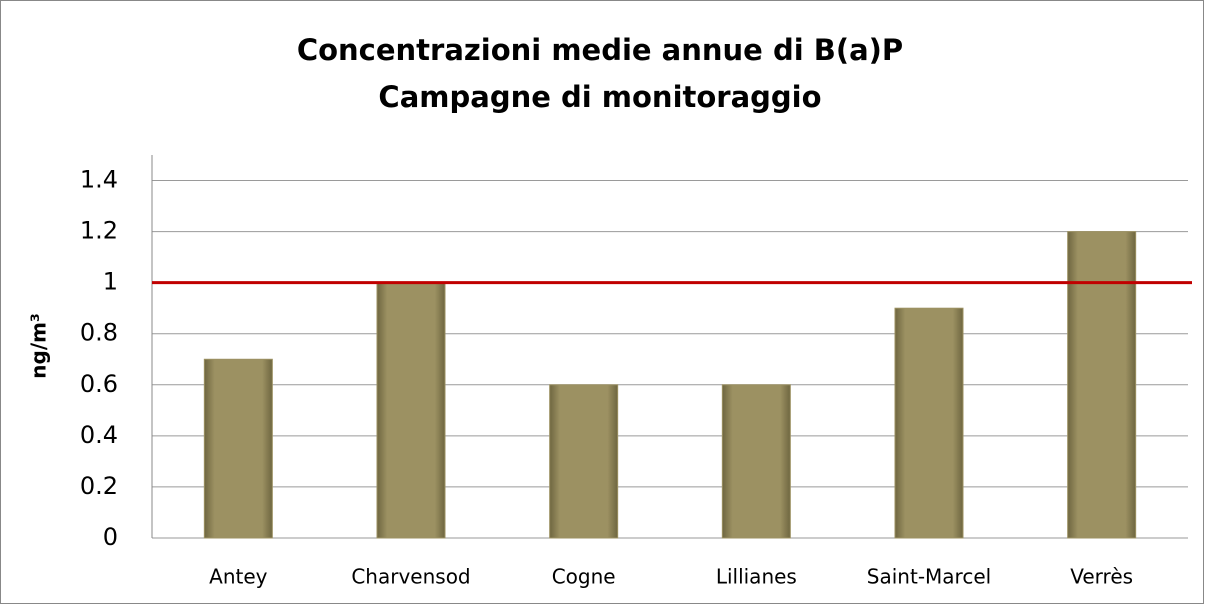  Describe the element at coordinates (599, 97) in the screenshot. I see `chart-subtitle: Campagne di monitoraggio` at that location.